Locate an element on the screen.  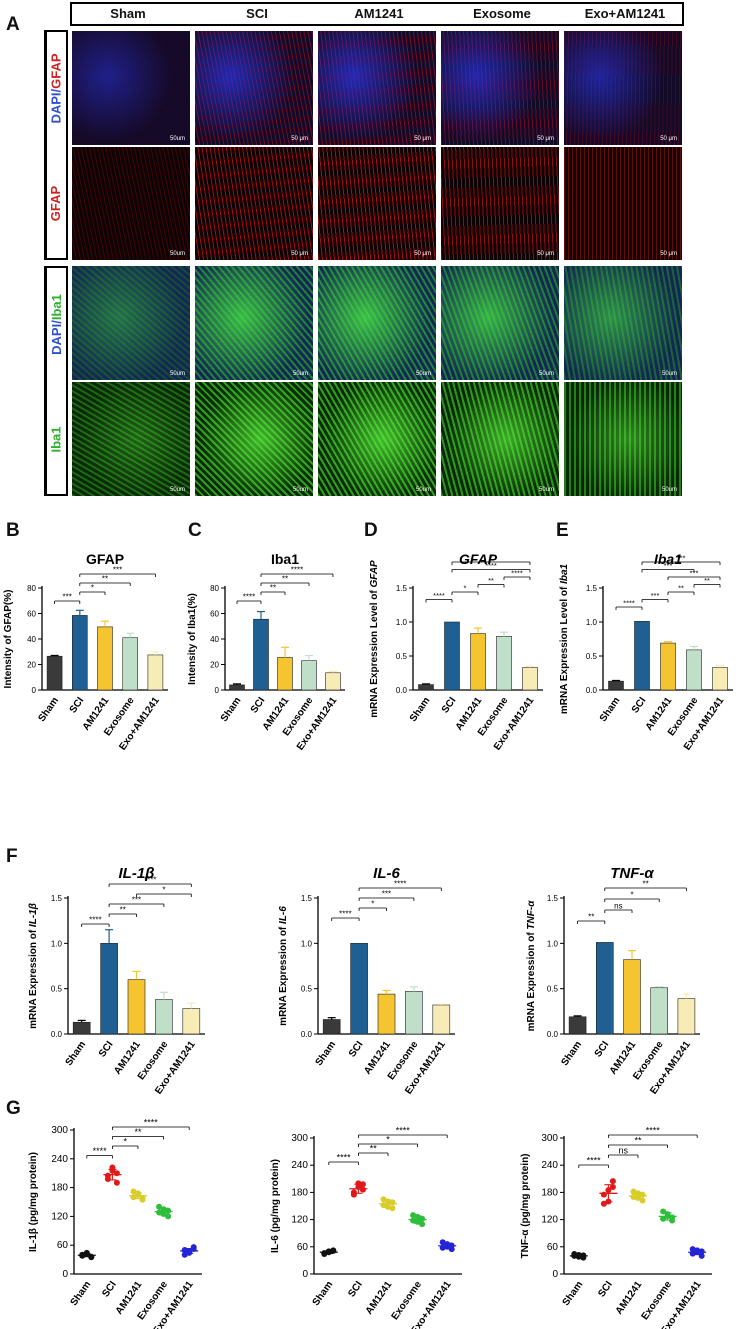
y-axis-label: mRNA Expression of IL-1β is located at coordinates (33, 966).